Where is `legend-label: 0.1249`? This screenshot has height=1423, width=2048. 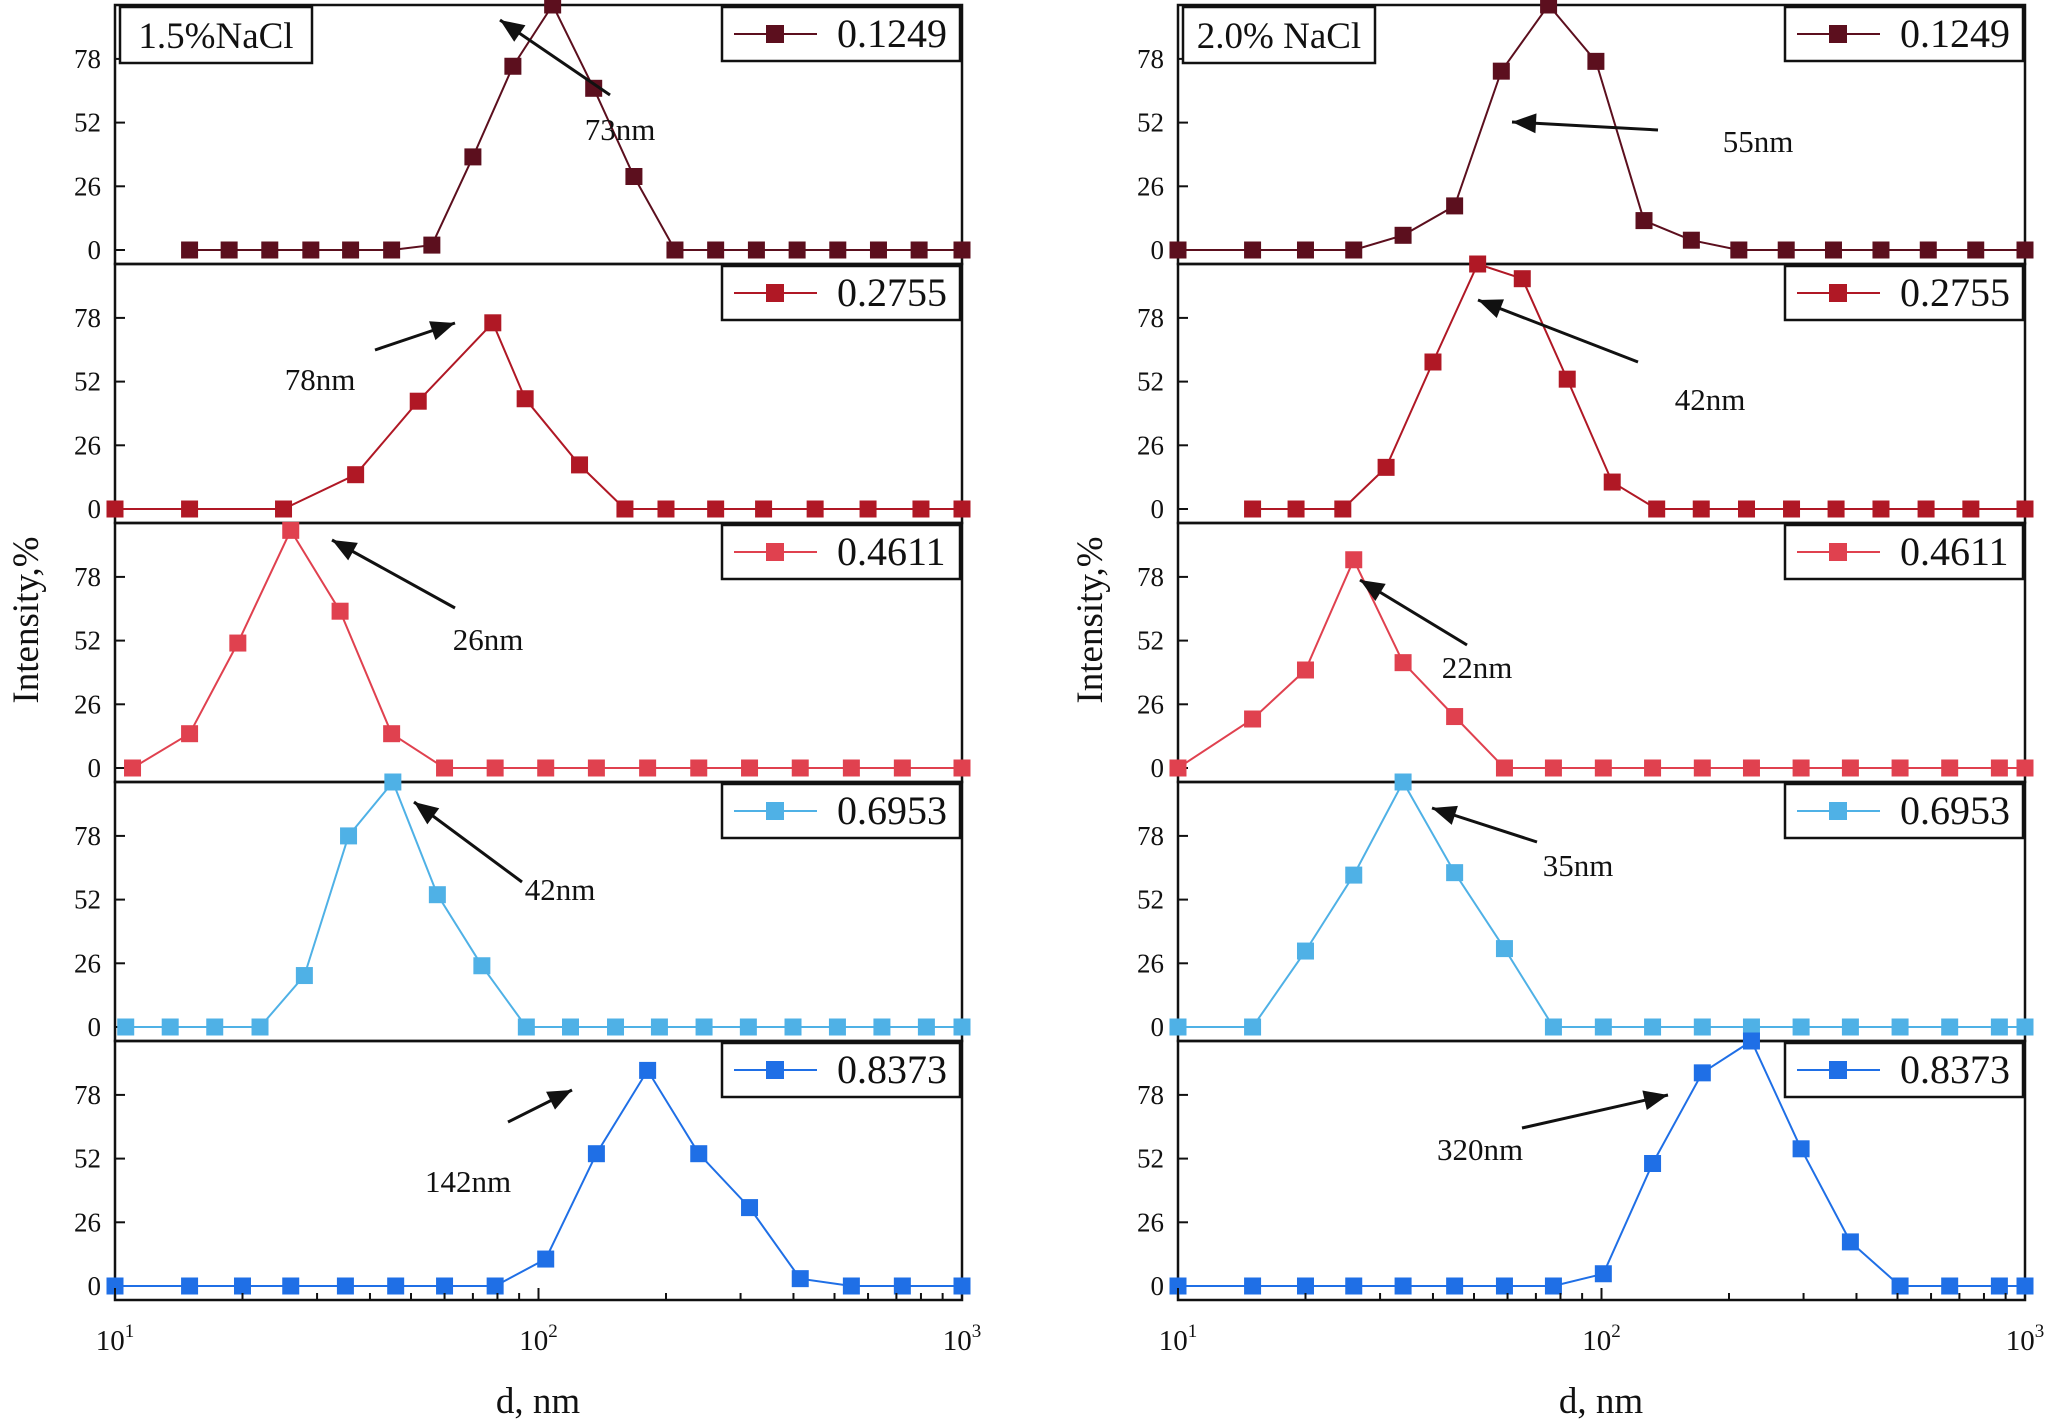 legend-label: 0.1249 is located at coordinates (892, 33).